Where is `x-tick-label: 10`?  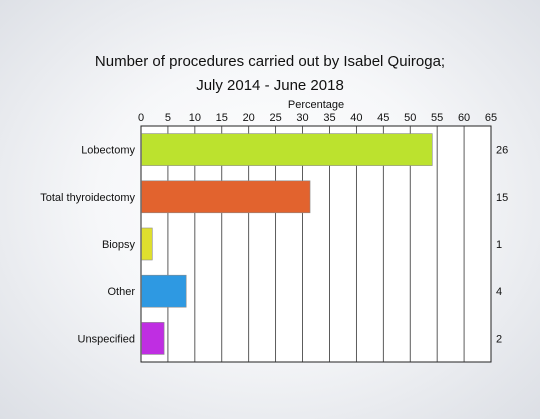 x-tick-label: 10 is located at coordinates (195, 118).